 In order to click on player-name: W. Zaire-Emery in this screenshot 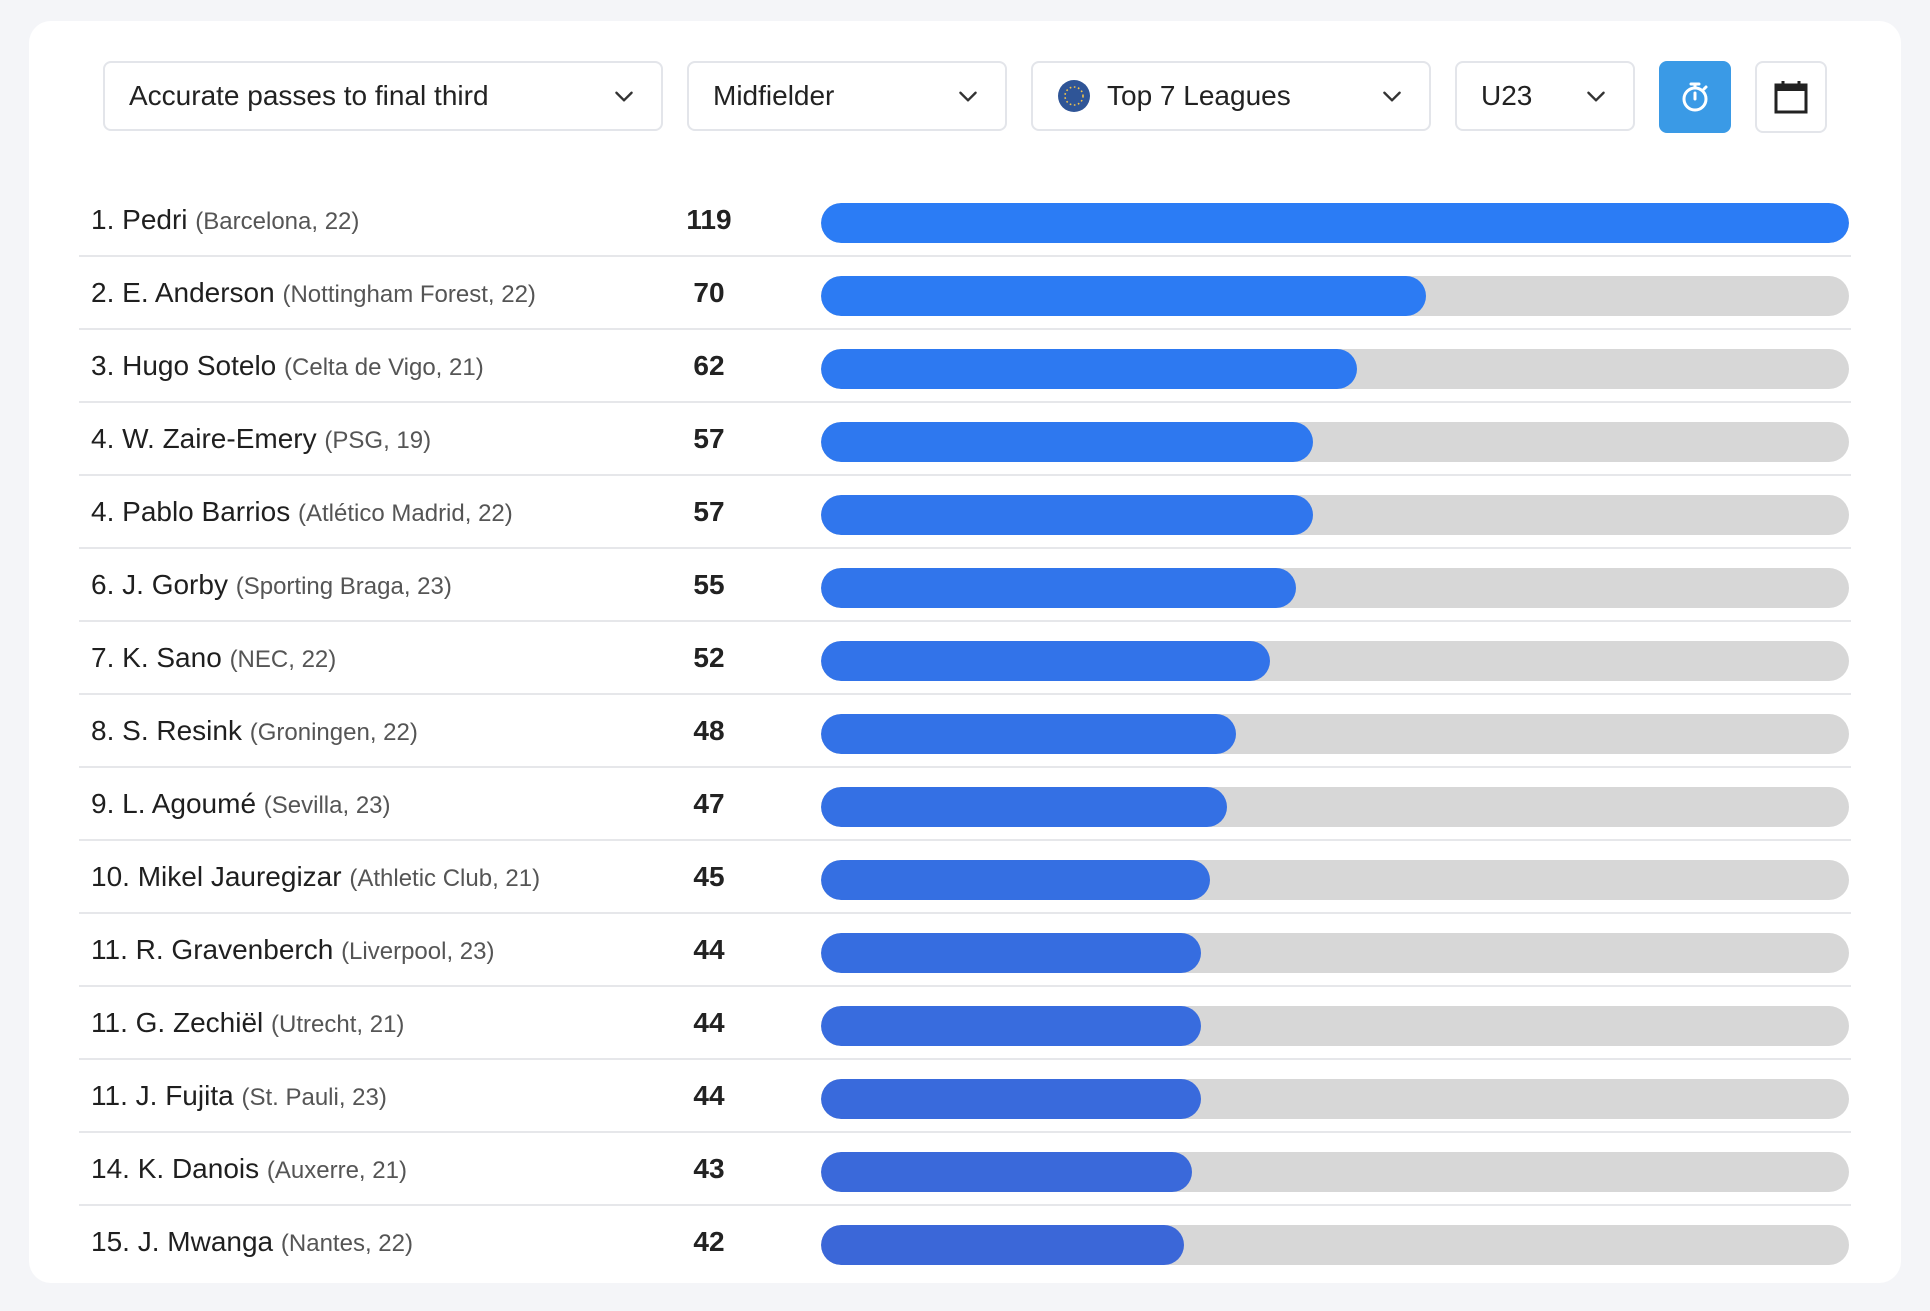, I will do `click(219, 438)`.